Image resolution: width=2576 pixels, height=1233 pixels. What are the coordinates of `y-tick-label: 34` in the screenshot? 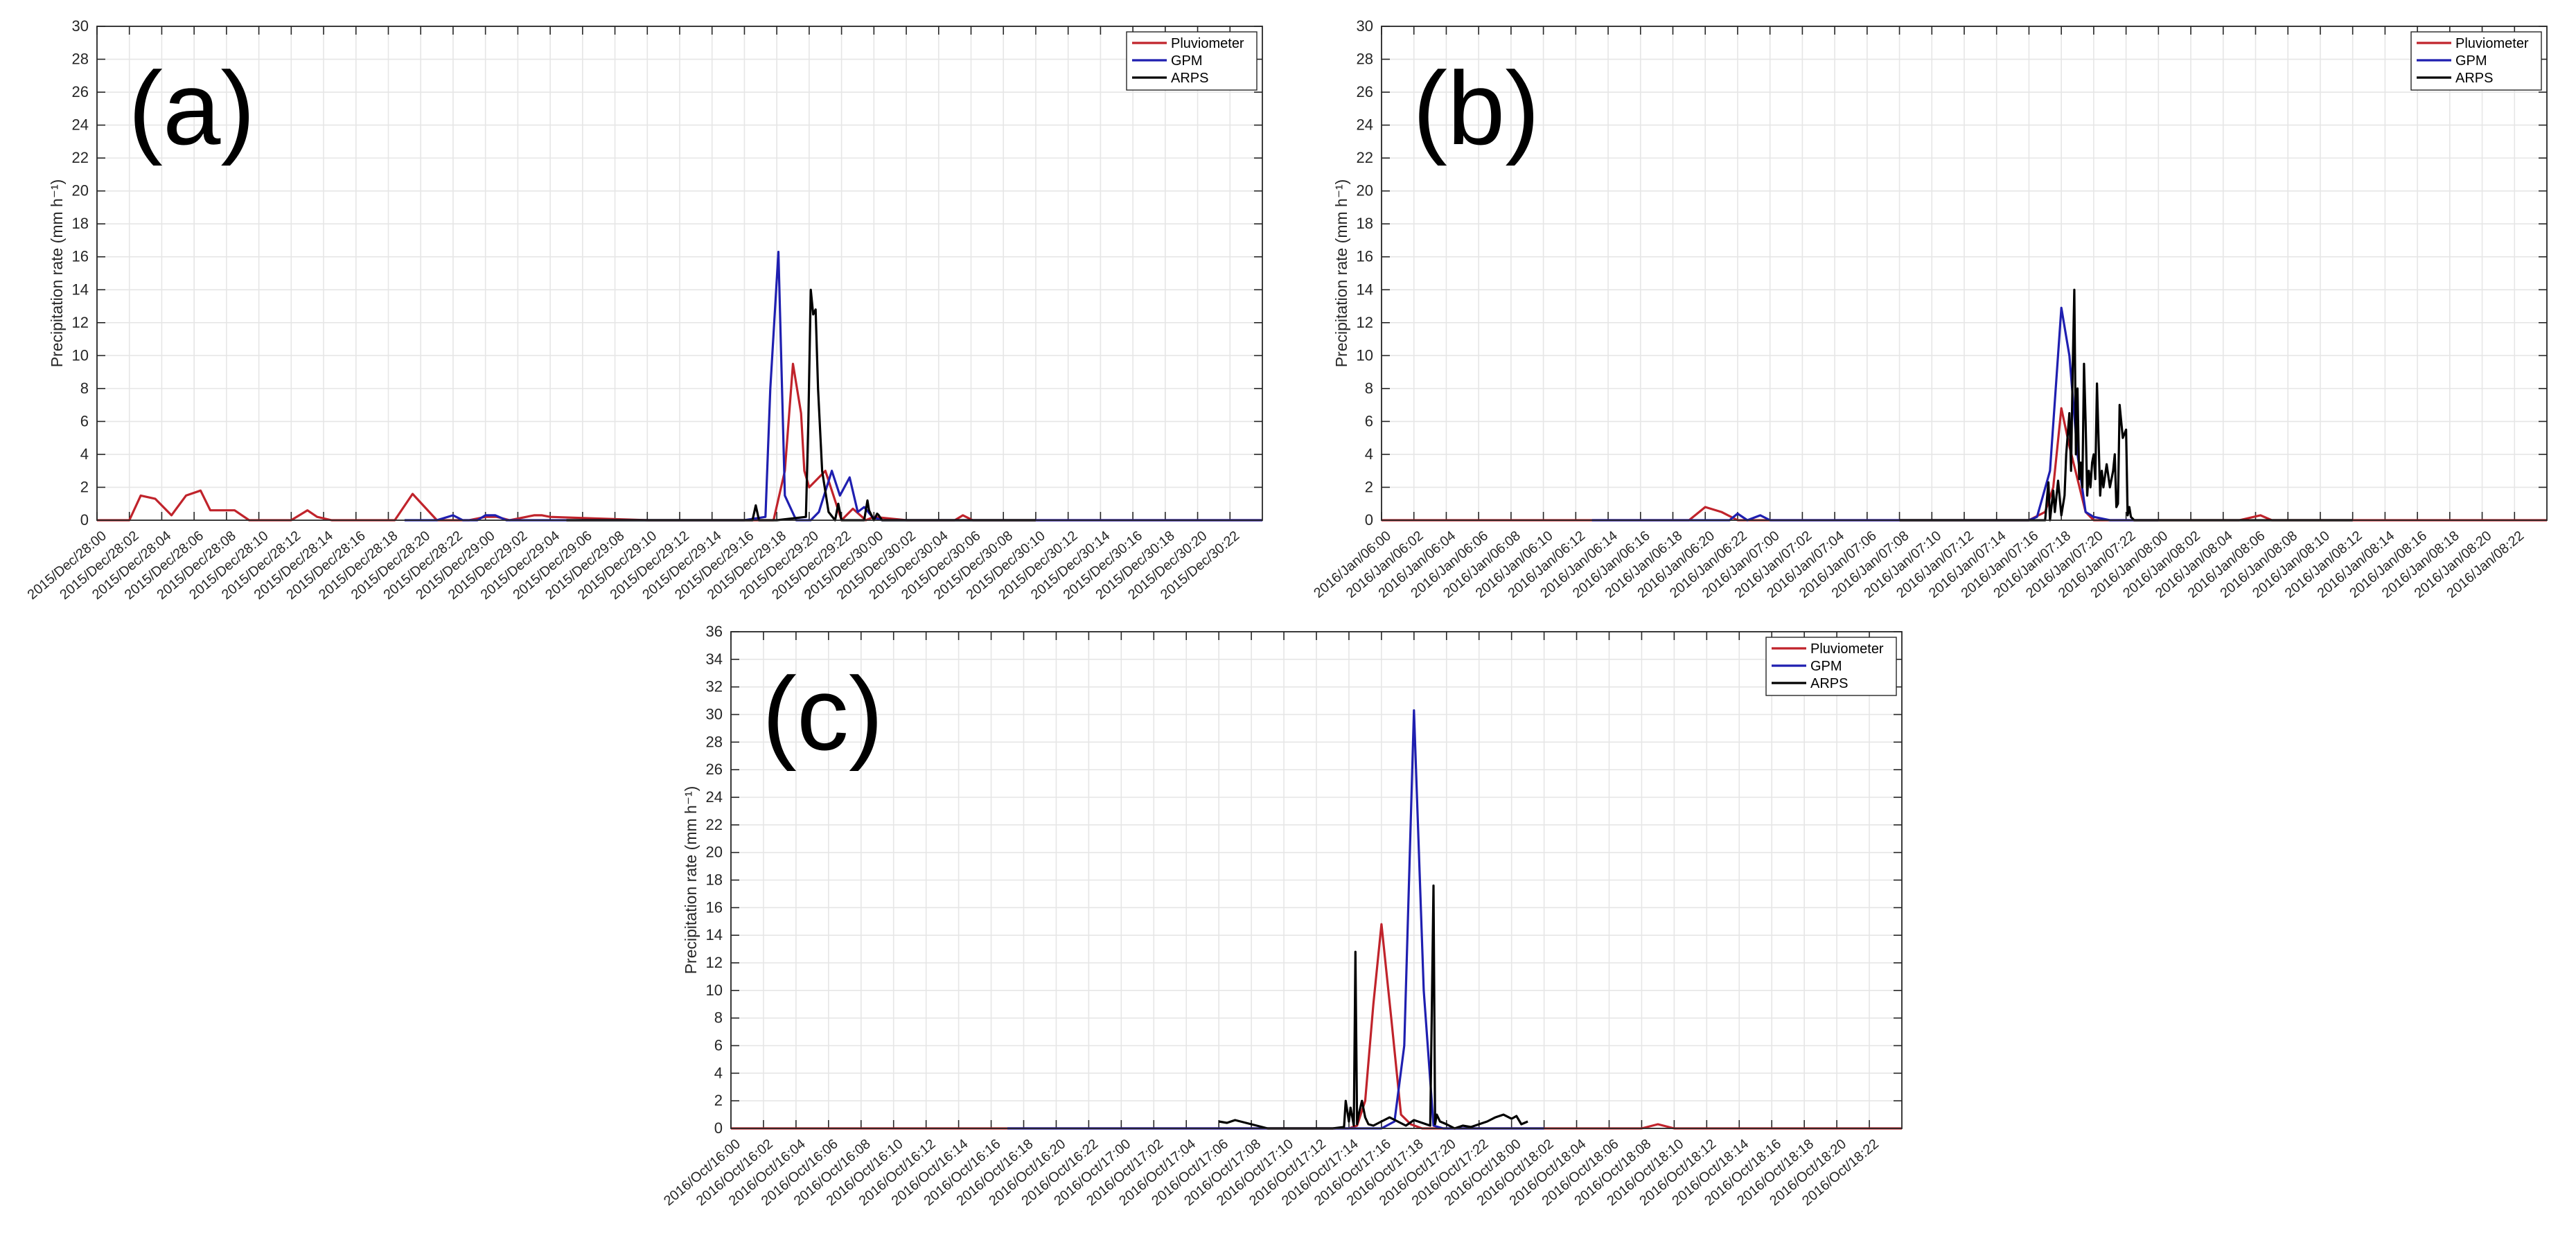 It's located at (714, 659).